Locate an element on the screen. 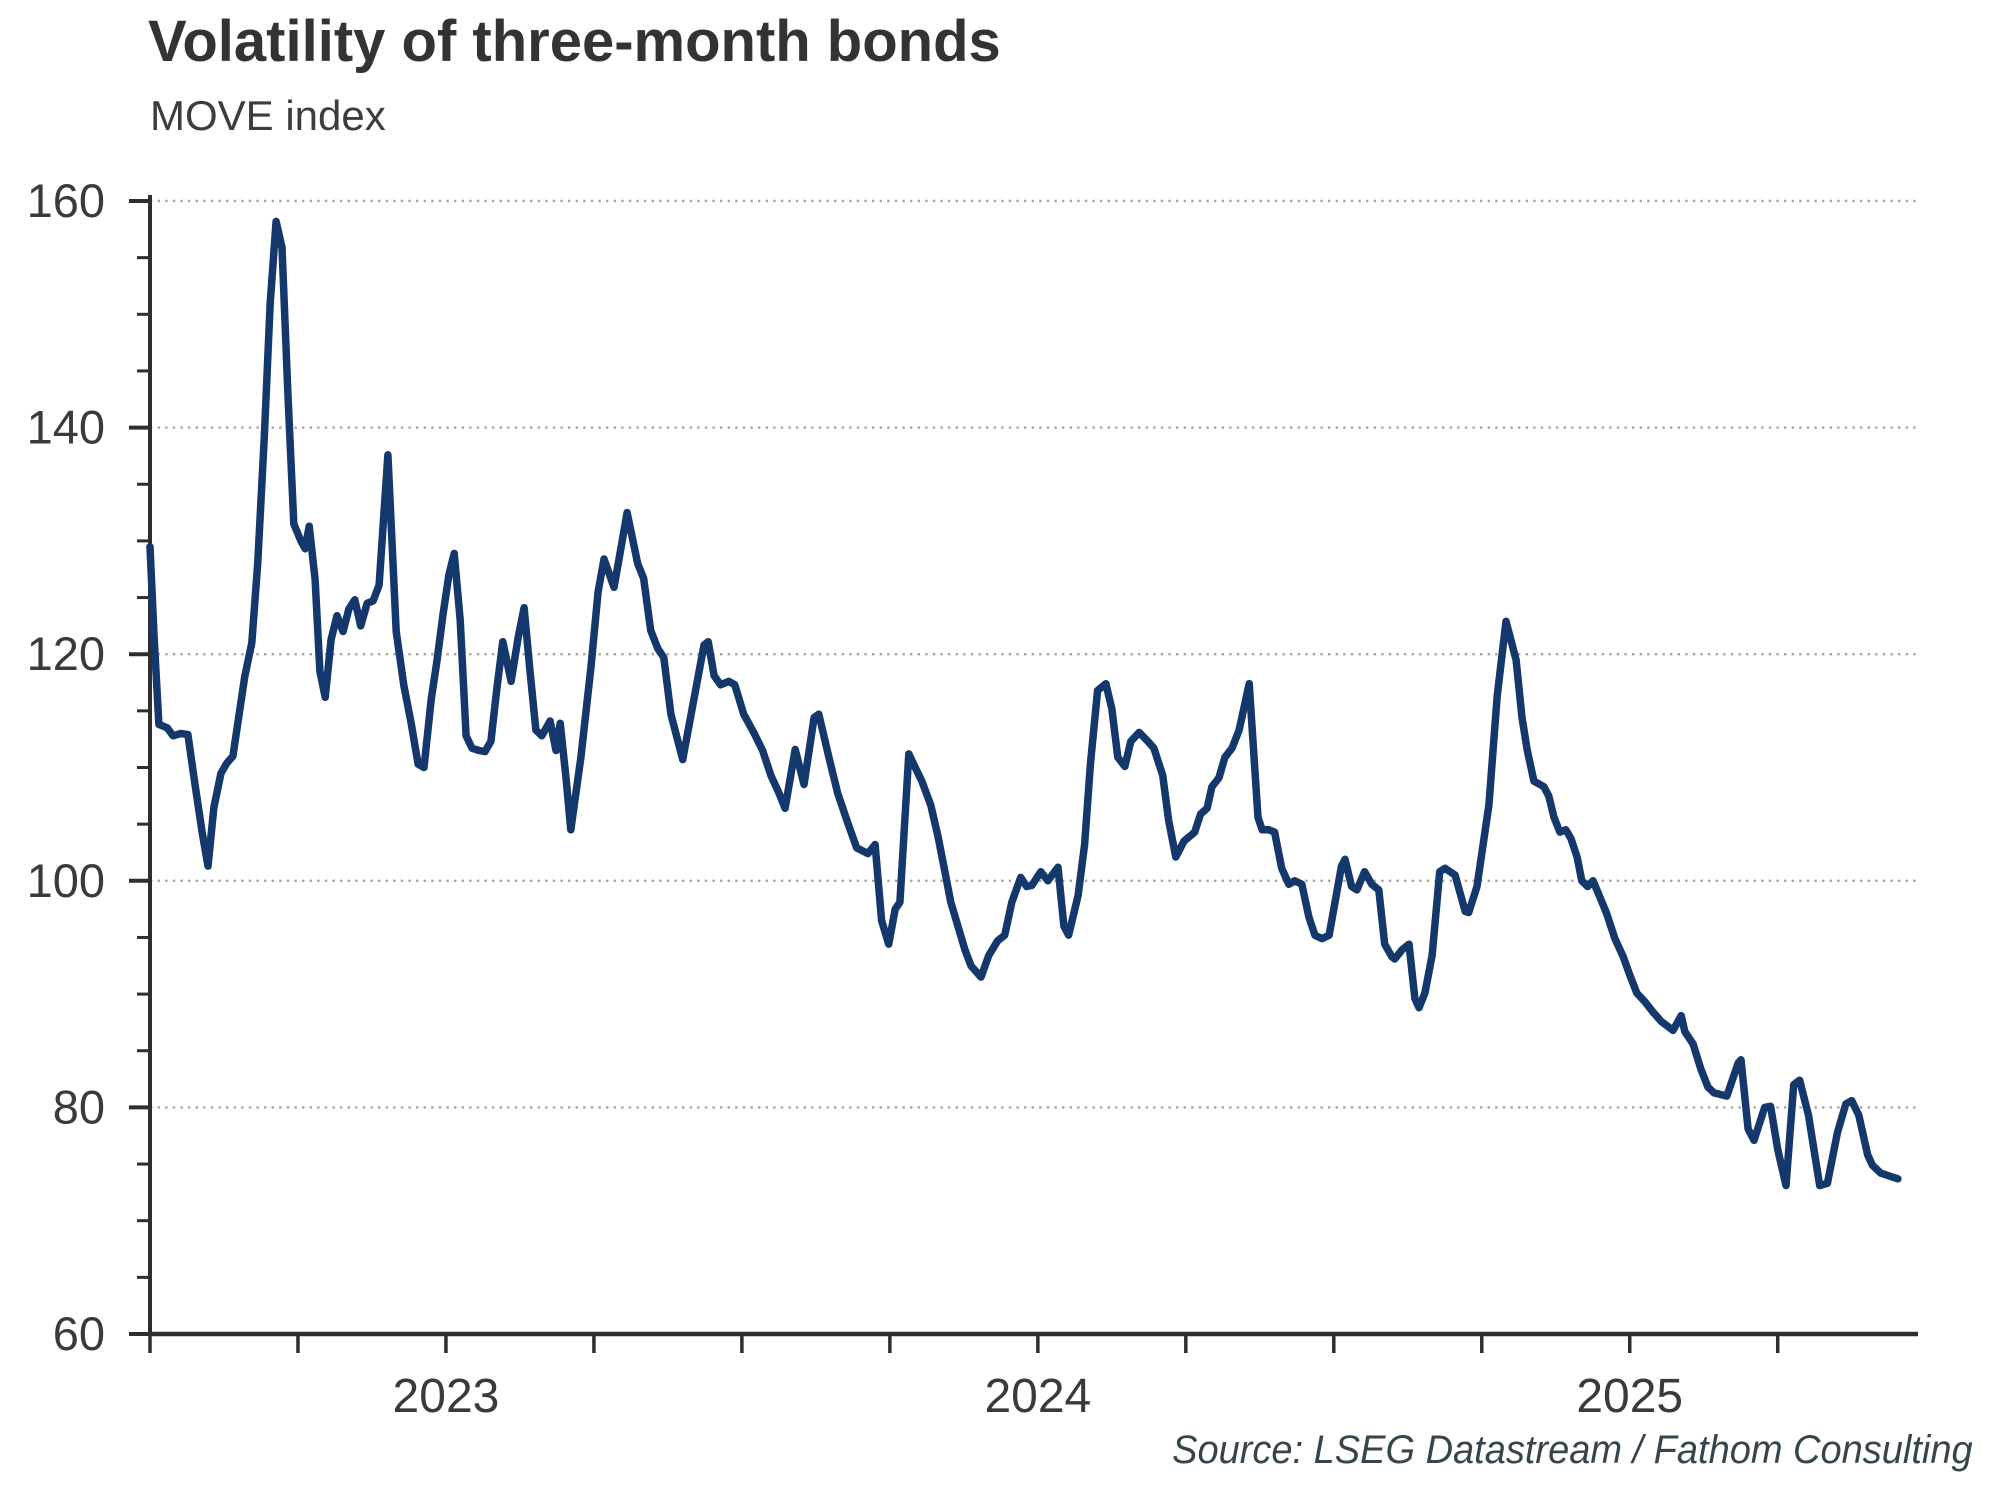 This screenshot has height=1500, width=2000. y-tick-label: 140 is located at coordinates (66, 427).